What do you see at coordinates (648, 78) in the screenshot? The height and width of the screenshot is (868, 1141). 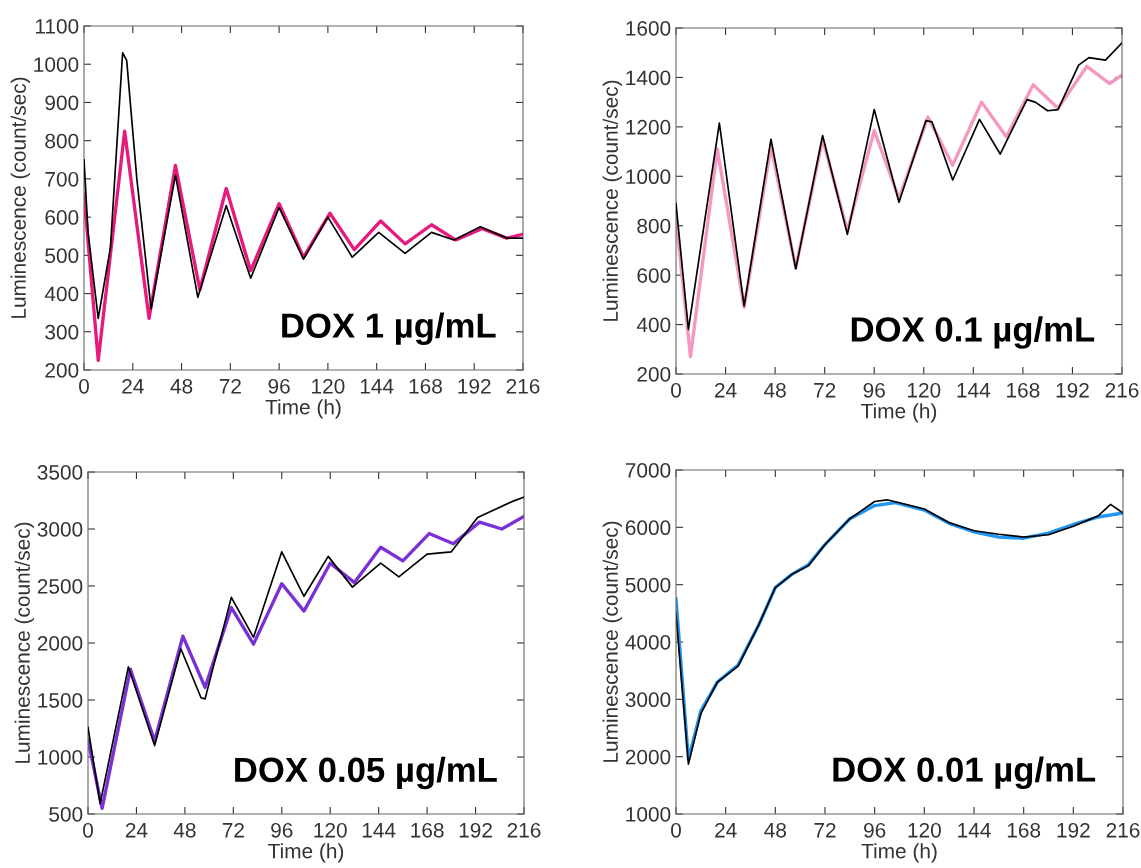 I see `y-tick-label: 1400` at bounding box center [648, 78].